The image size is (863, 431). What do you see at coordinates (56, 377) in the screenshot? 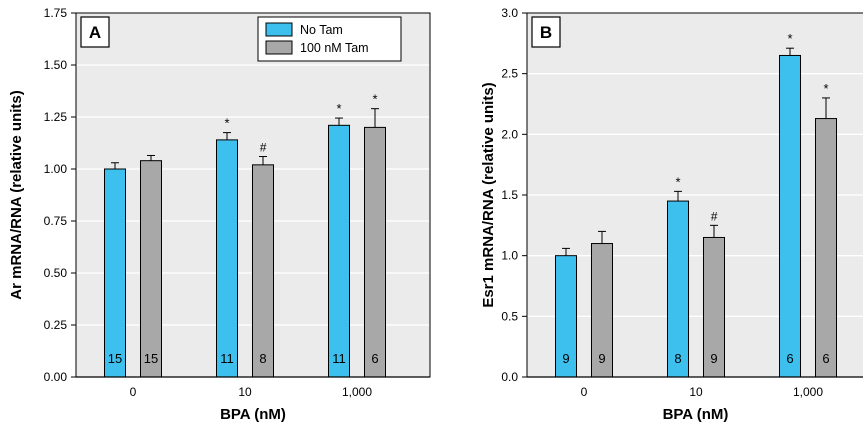
I see `y-tick-label: 0.00` at bounding box center [56, 377].